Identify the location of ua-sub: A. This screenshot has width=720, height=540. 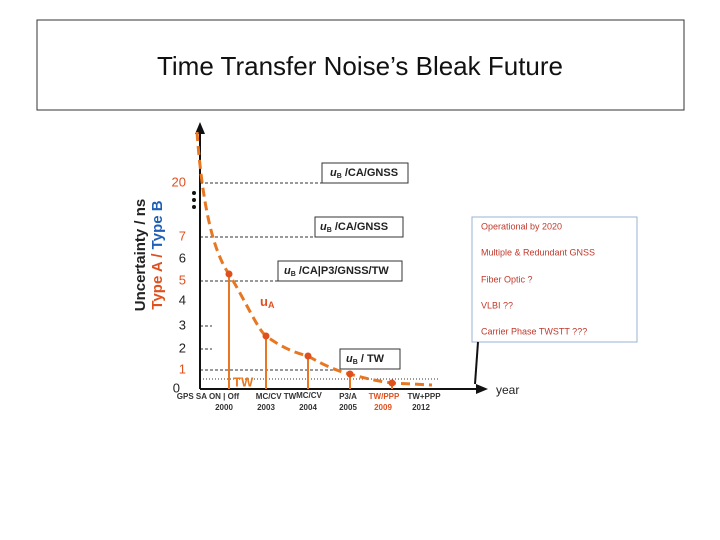
(271, 305).